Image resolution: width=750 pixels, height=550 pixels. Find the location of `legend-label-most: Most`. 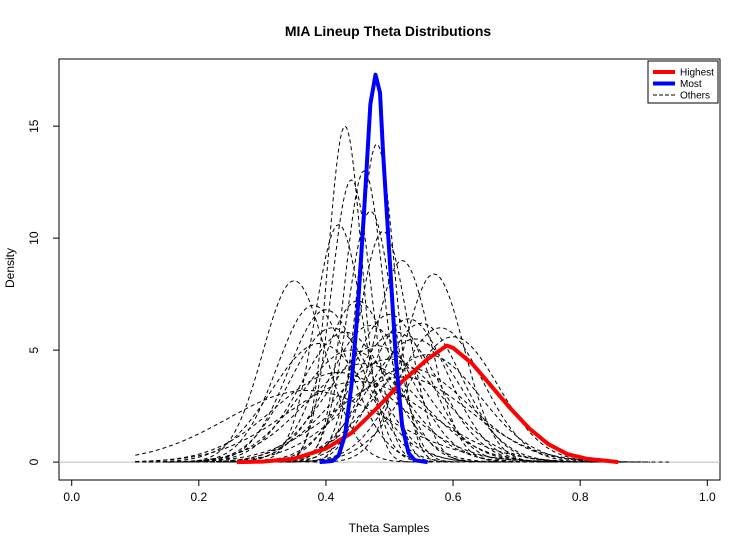

legend-label-most: Most is located at coordinates (691, 84).